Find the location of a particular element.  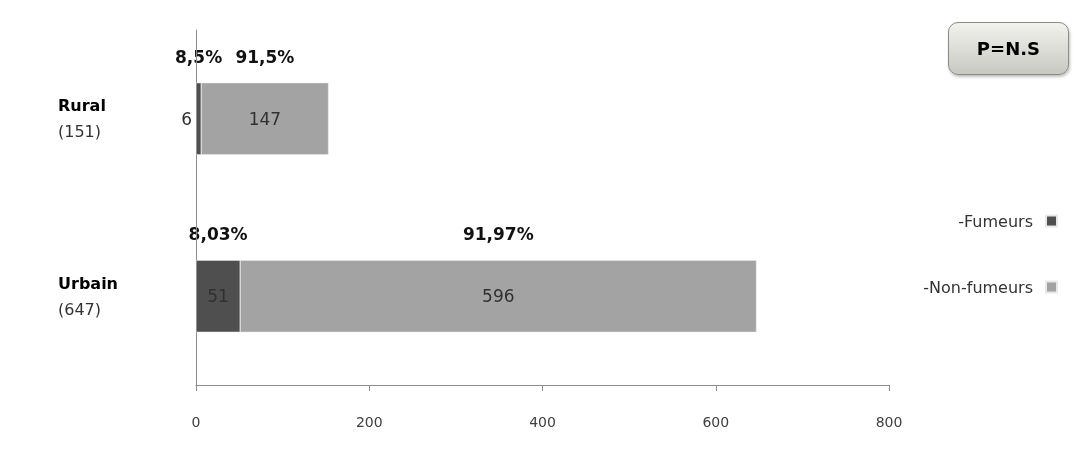

annotation: 91,5% is located at coordinates (265, 56).